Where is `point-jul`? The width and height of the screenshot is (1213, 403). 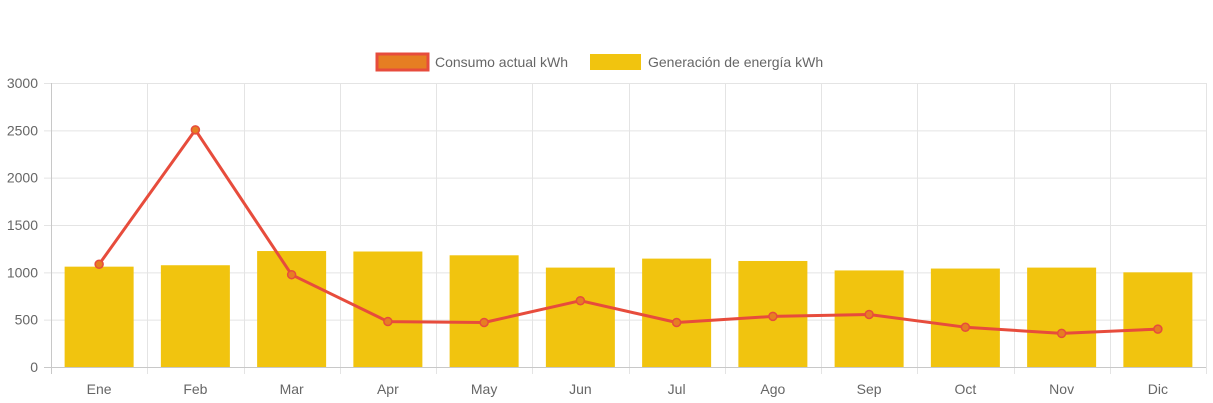
point-jul is located at coordinates (676, 322).